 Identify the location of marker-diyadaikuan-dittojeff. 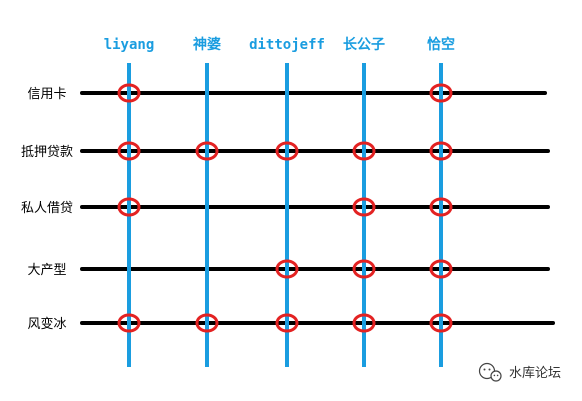
(287, 151).